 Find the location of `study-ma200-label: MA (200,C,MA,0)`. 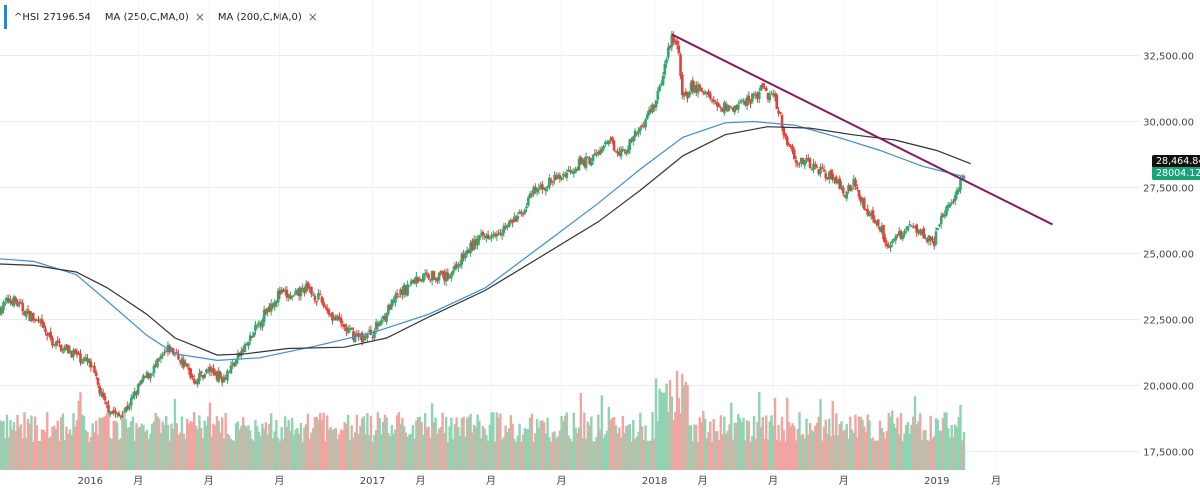

study-ma200-label: MA (200,C,MA,0) is located at coordinates (259, 17).